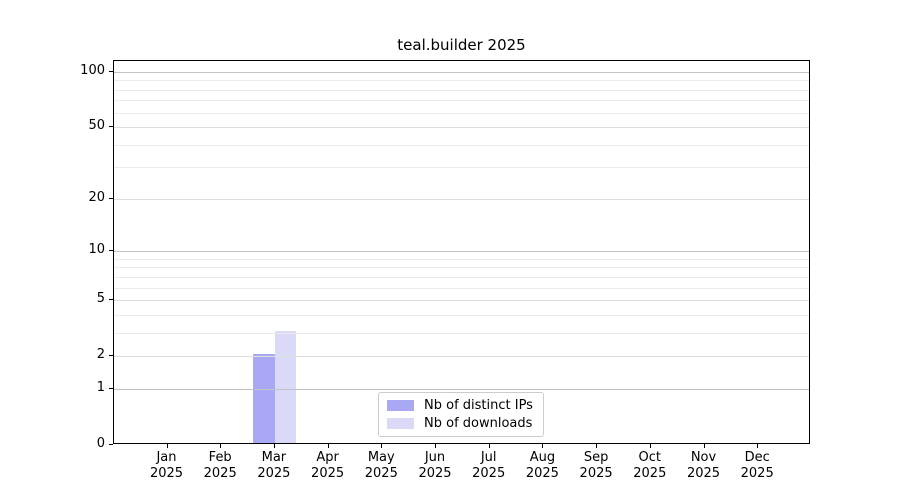  What do you see at coordinates (489, 465) in the screenshot?
I see `x-tick-label: Jul 2025` at bounding box center [489, 465].